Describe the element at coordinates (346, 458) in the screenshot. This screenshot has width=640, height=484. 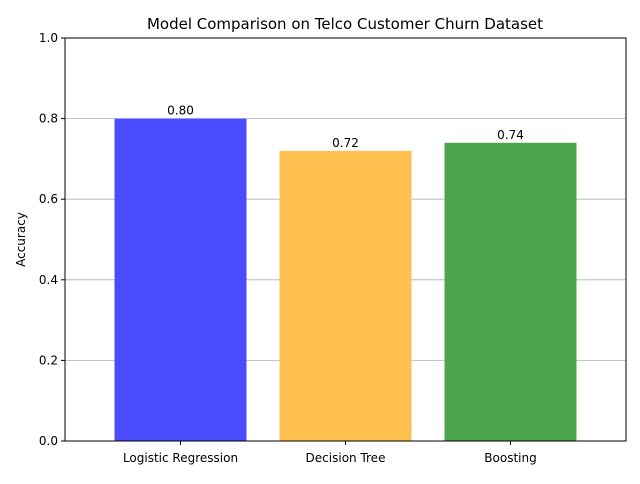
I see `x-tick-label: Decision Tree` at that location.